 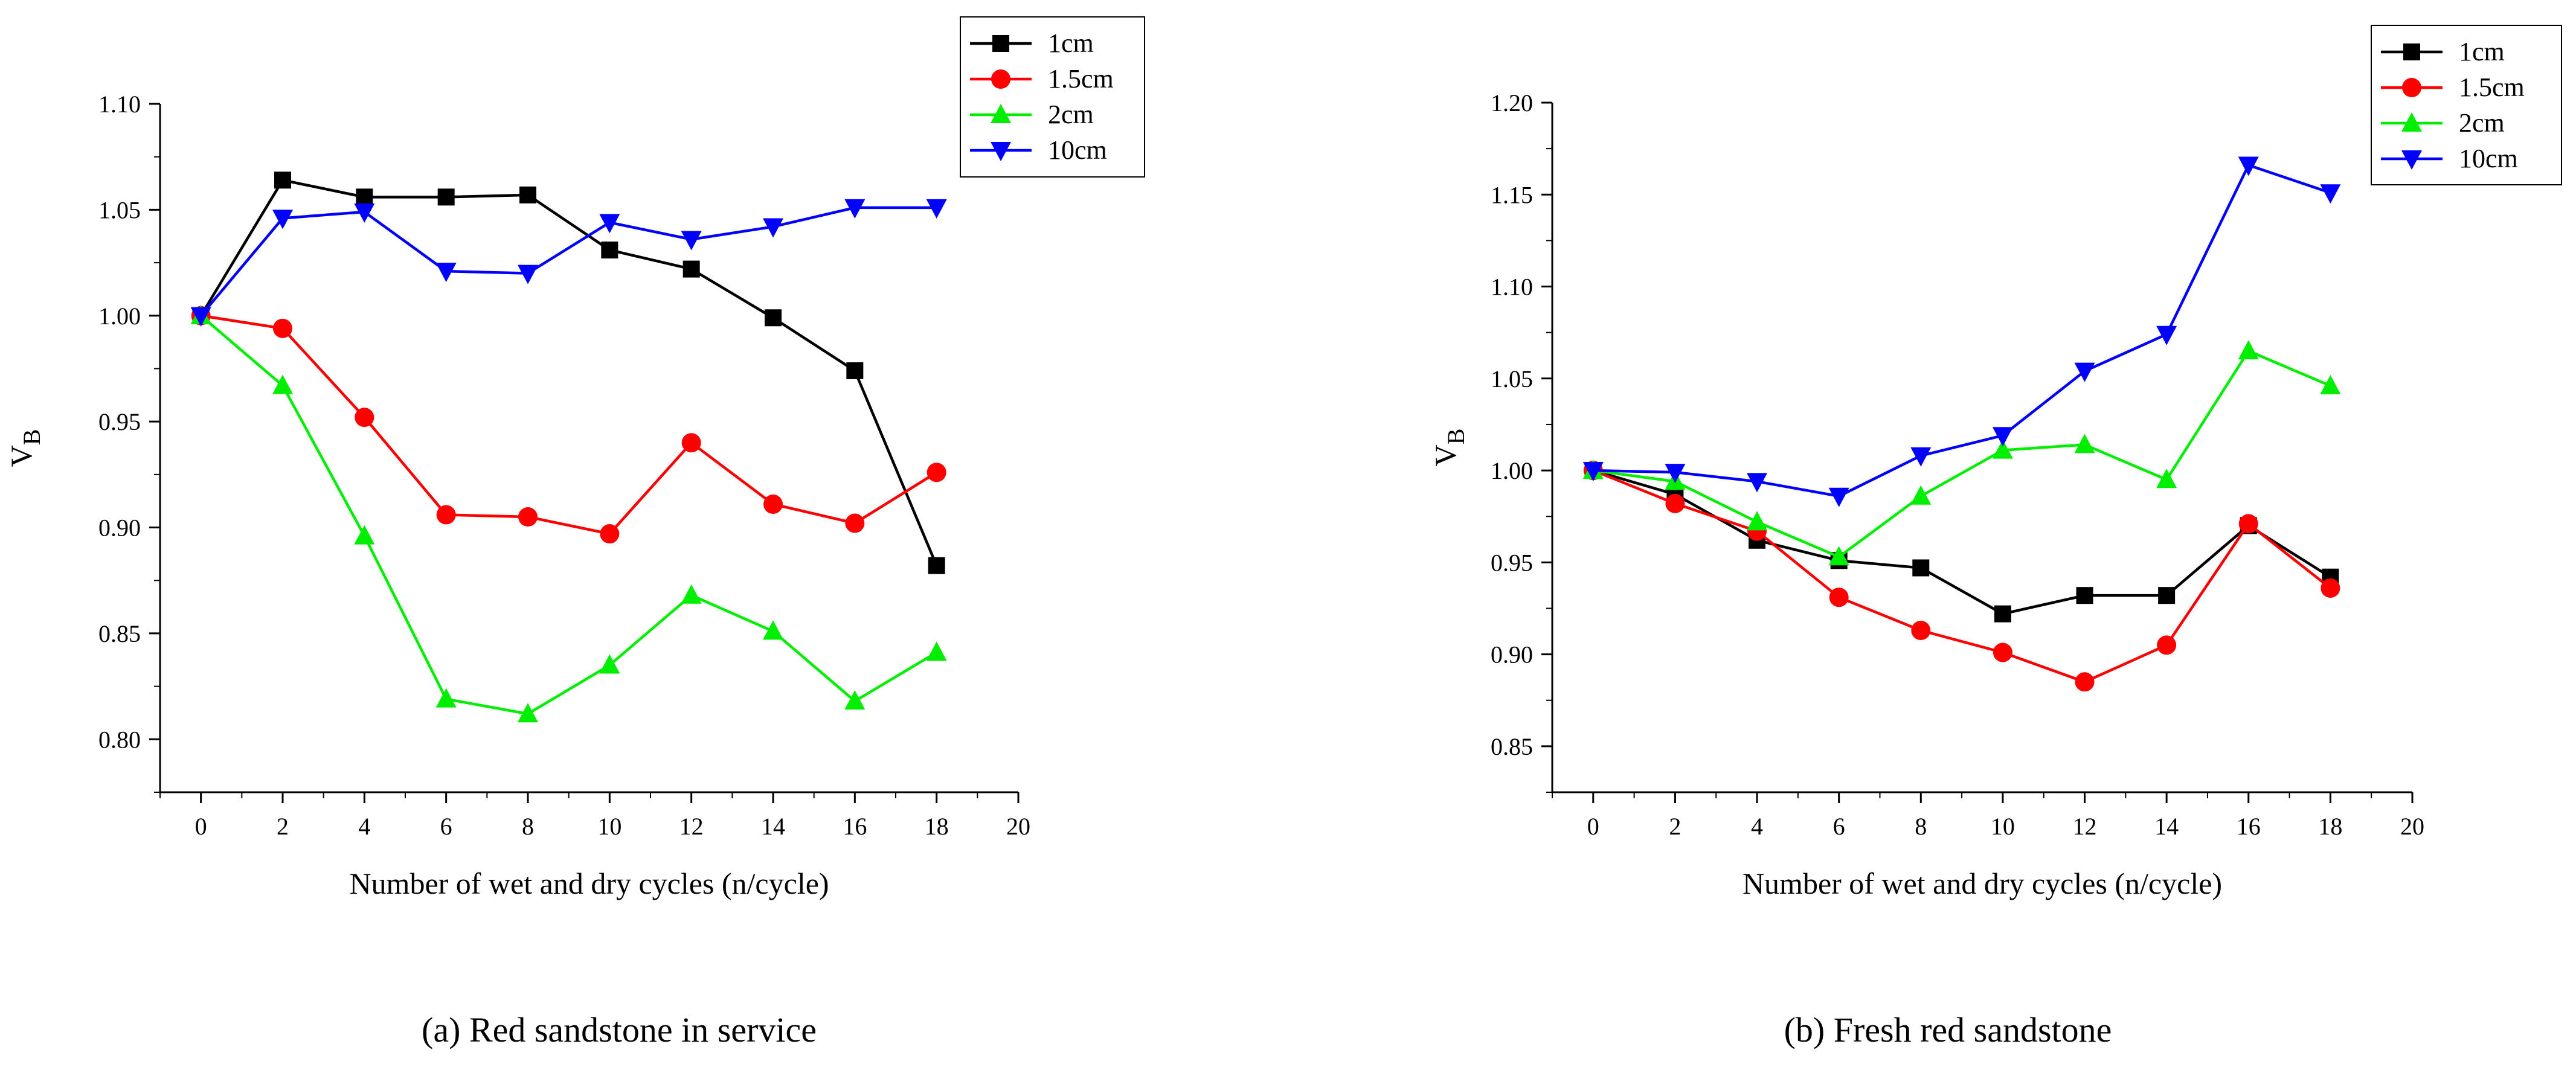 What do you see at coordinates (773, 827) in the screenshot?
I see `x-tick-label: 14` at bounding box center [773, 827].